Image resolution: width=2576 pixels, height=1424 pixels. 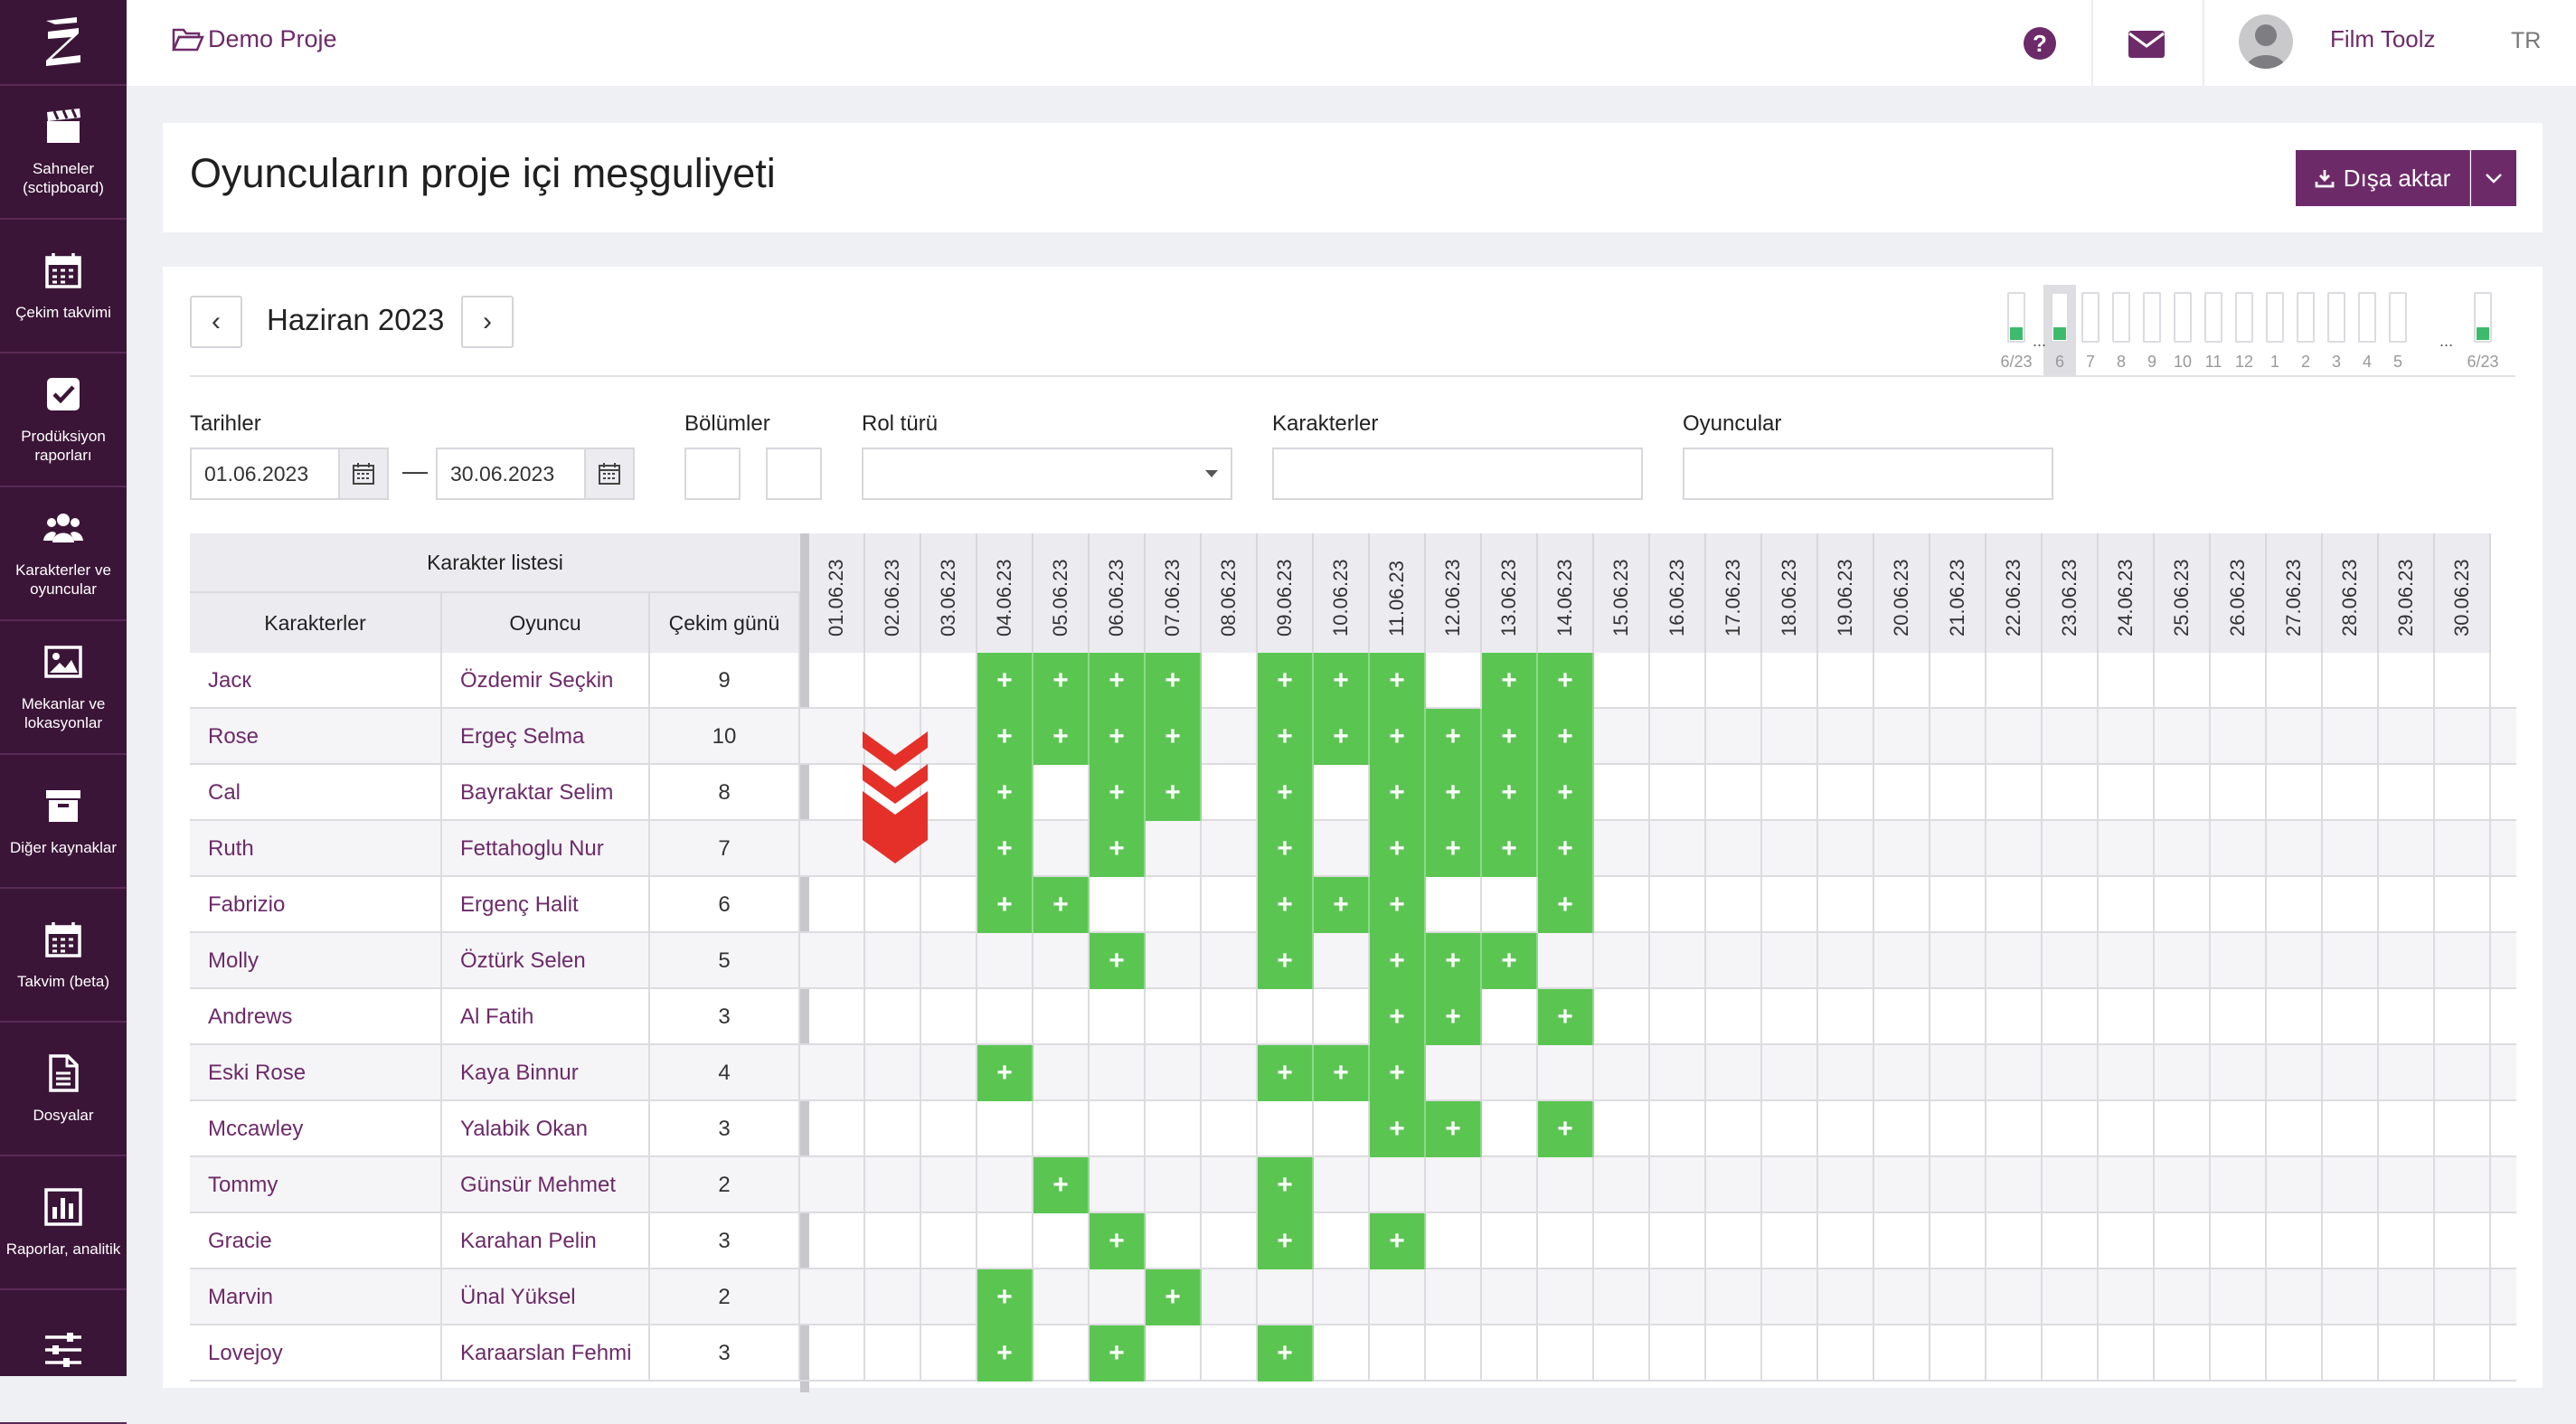 What do you see at coordinates (316, 849) in the screenshot?
I see `character-name: Ruth` at bounding box center [316, 849].